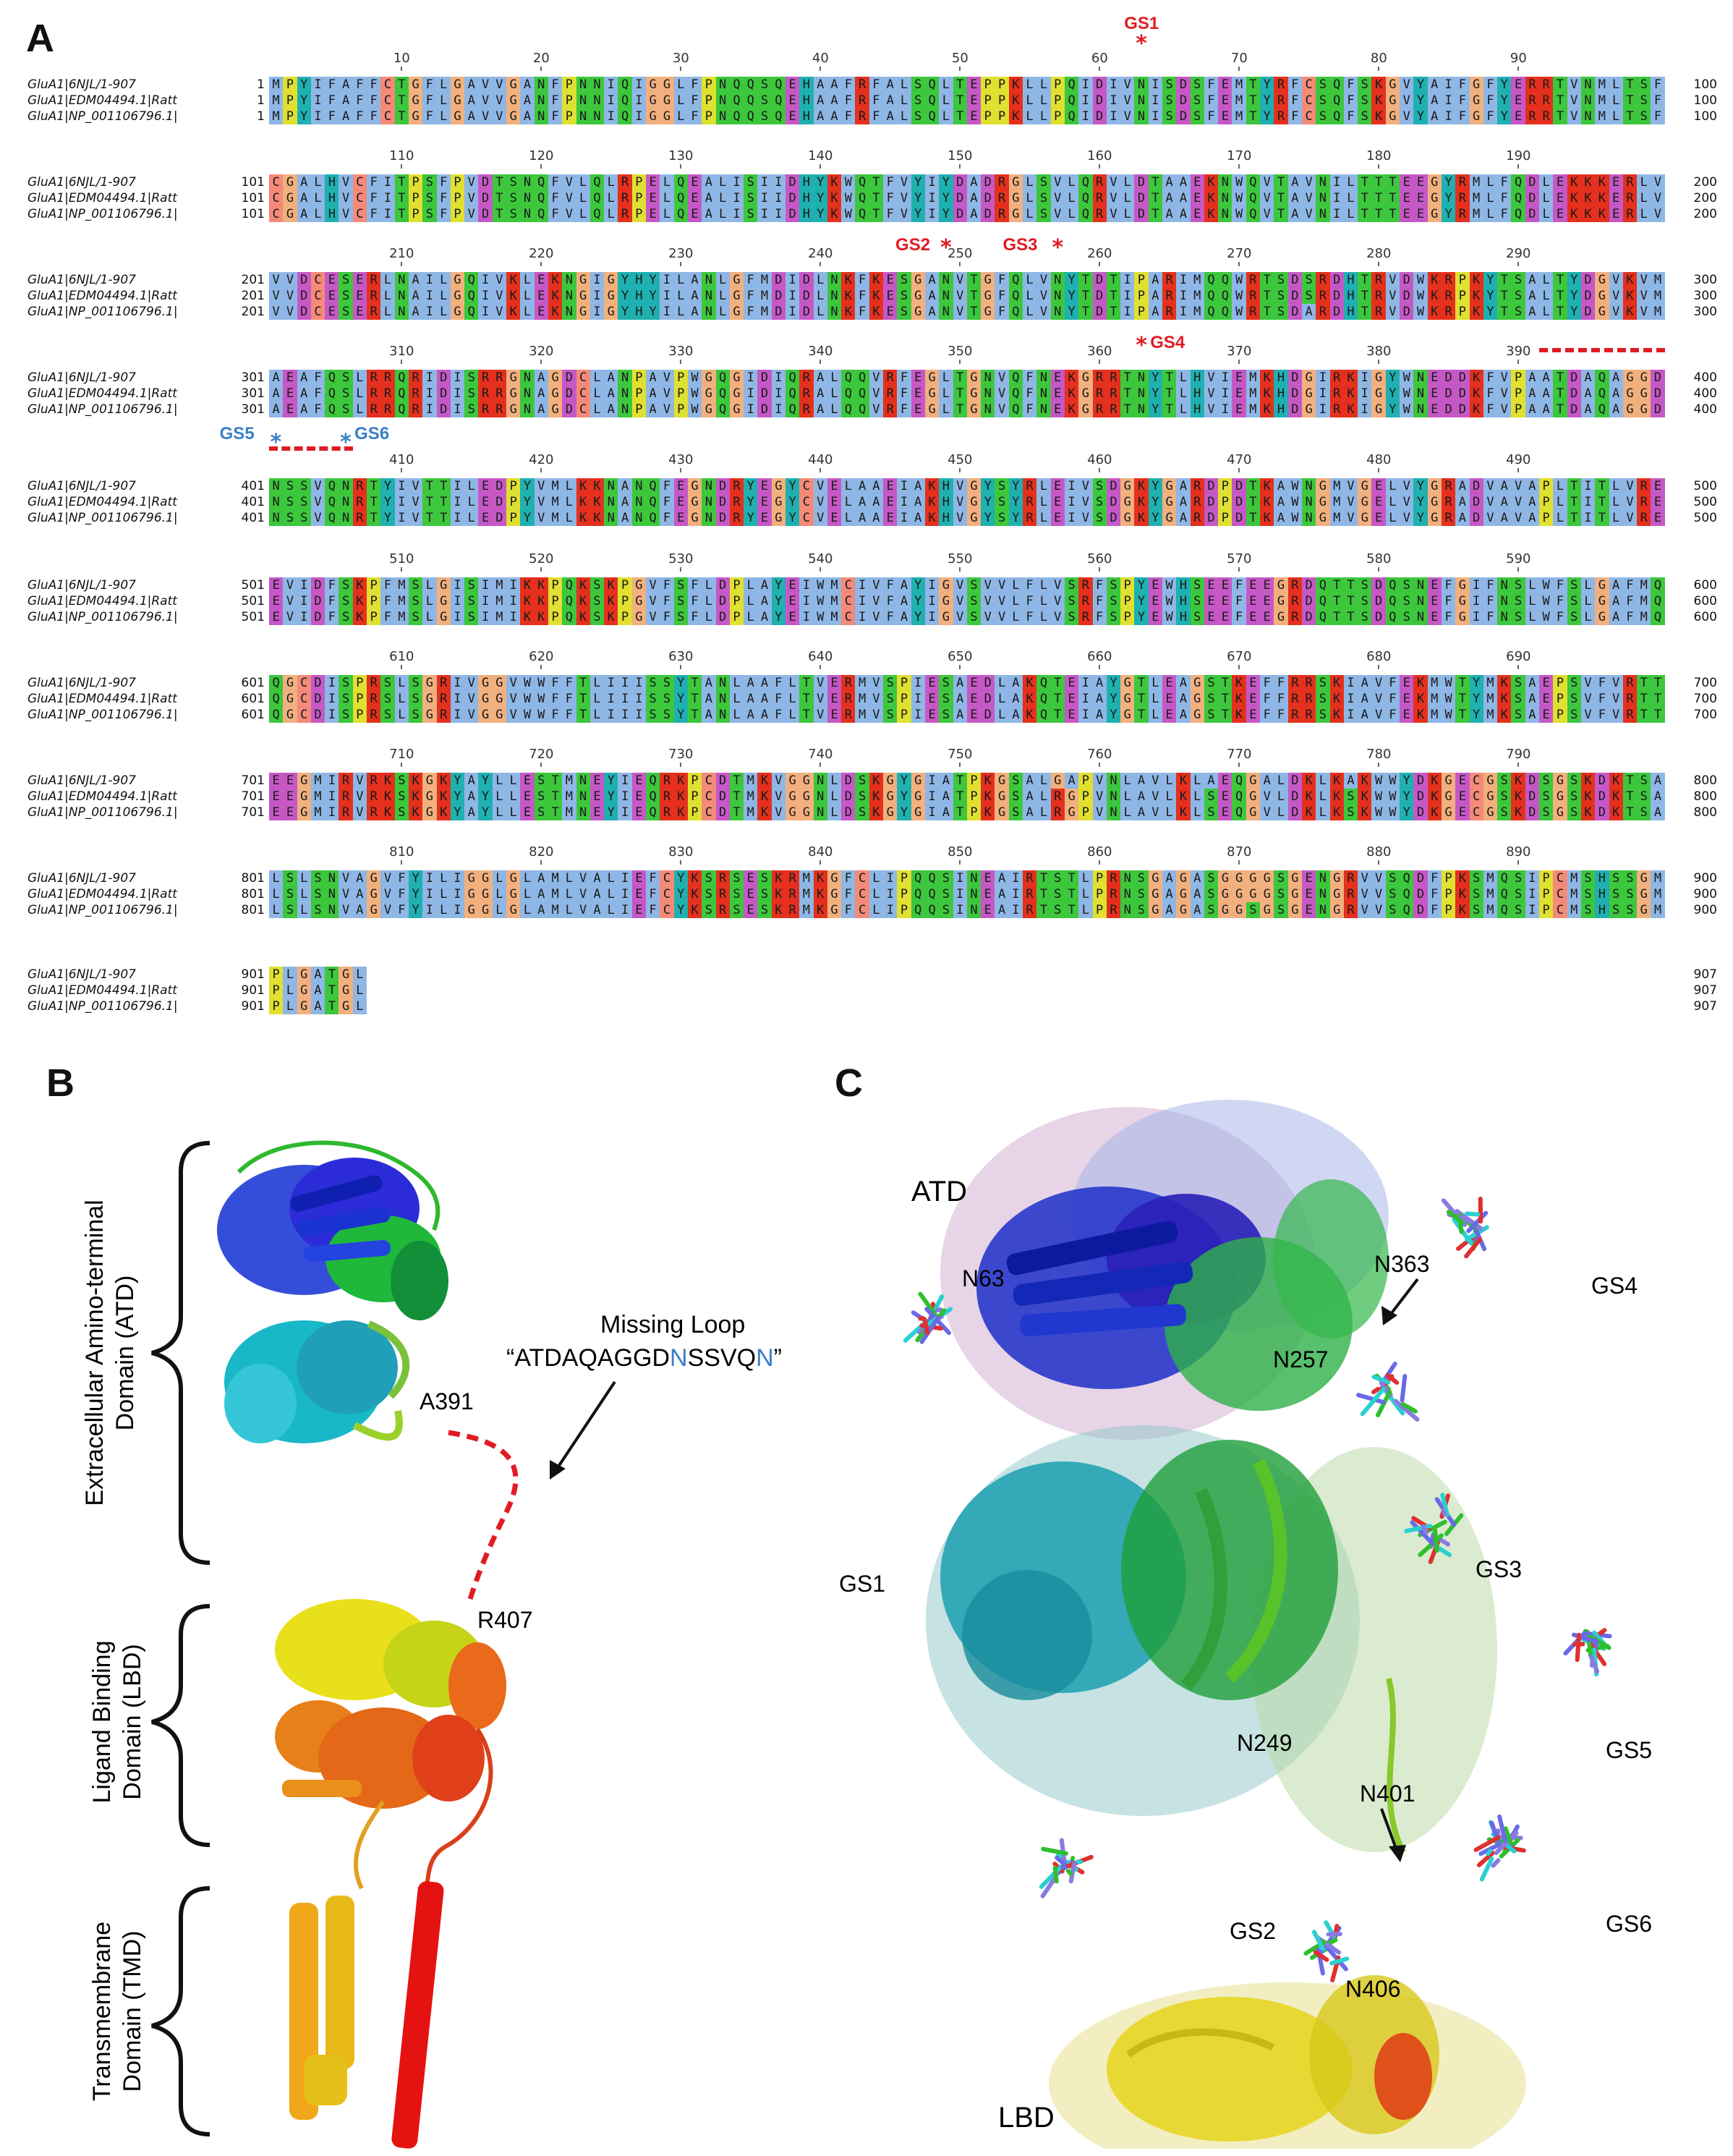  I want to click on ruler-tick-label: 40, so click(820, 58).